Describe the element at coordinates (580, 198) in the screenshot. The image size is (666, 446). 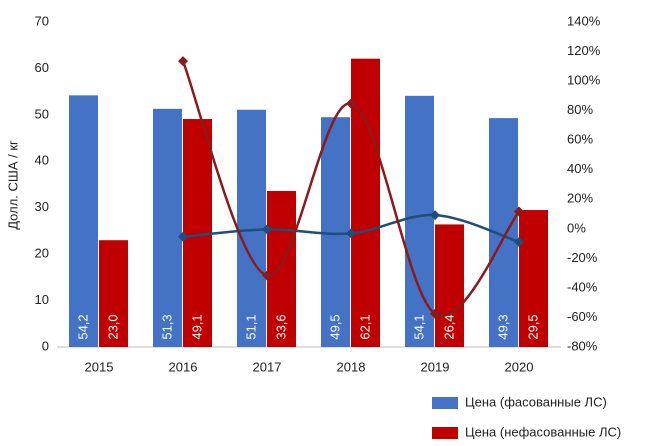
I see `y2-tick-label: 20%` at that location.